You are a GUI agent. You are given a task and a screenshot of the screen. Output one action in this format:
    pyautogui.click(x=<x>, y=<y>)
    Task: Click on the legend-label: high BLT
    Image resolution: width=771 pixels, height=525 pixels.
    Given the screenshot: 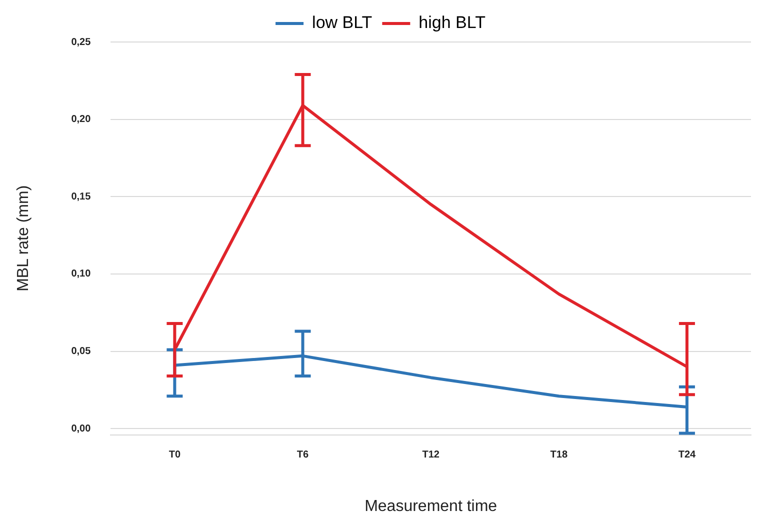 What is the action you would take?
    pyautogui.click(x=452, y=22)
    